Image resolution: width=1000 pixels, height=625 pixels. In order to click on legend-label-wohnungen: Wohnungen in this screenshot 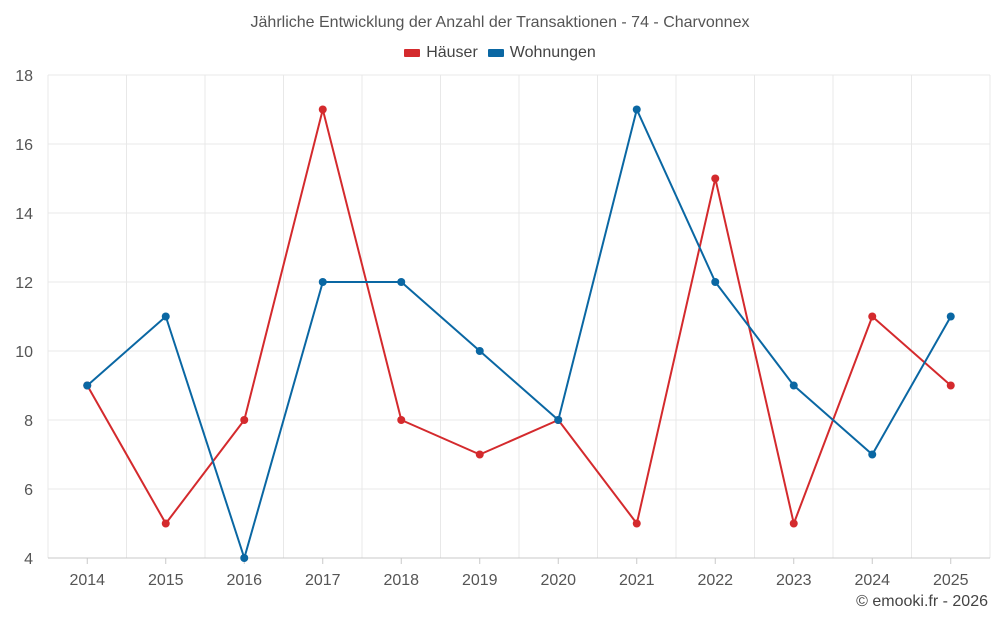, I will do `click(552, 52)`.